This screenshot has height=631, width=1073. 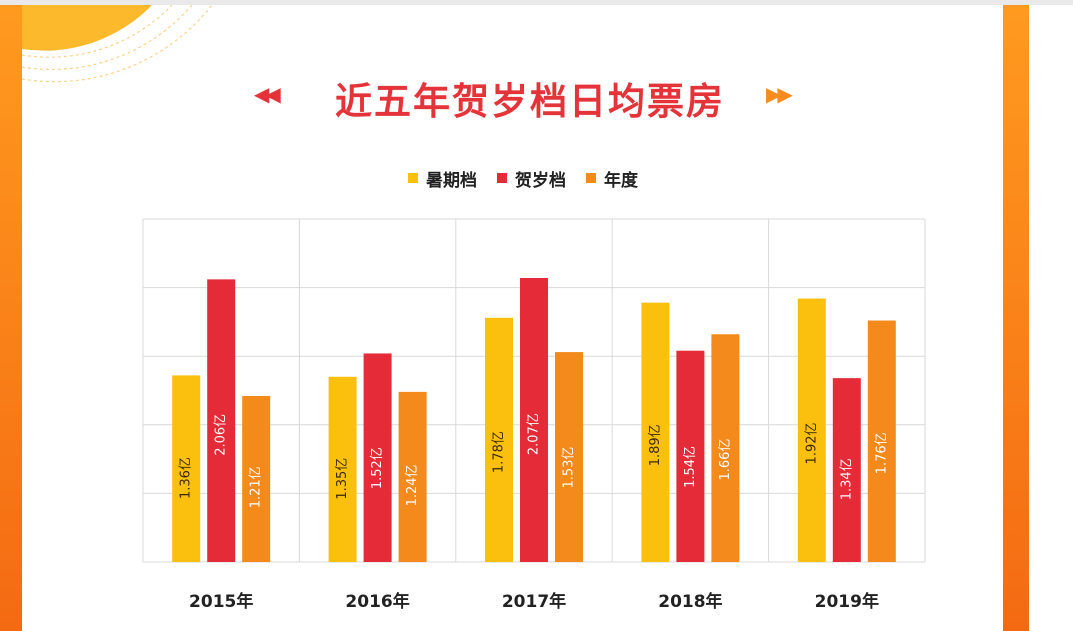 I want to click on chart-legend: 暑期档 贺岁档 年度, so click(x=523, y=178).